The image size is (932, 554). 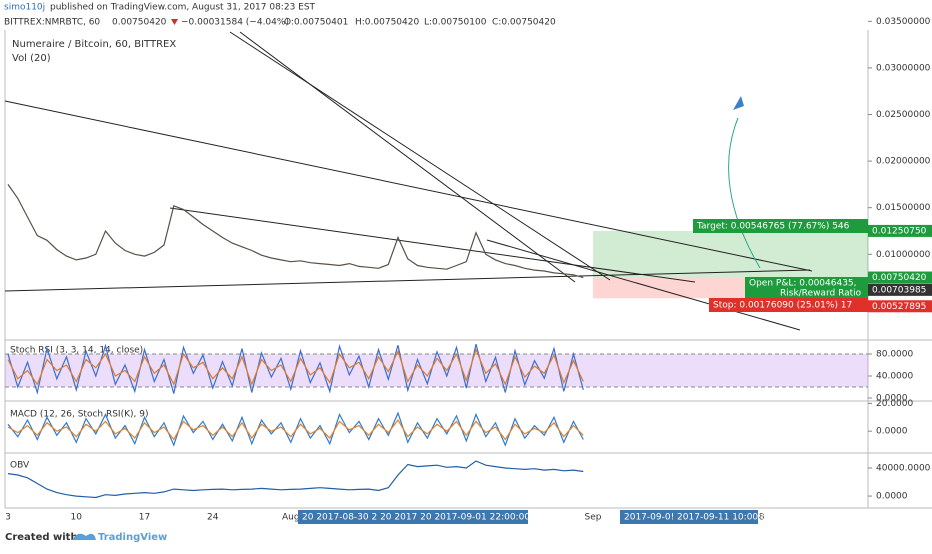 I want to click on price-tag-label: 0.01250750, so click(x=899, y=231).